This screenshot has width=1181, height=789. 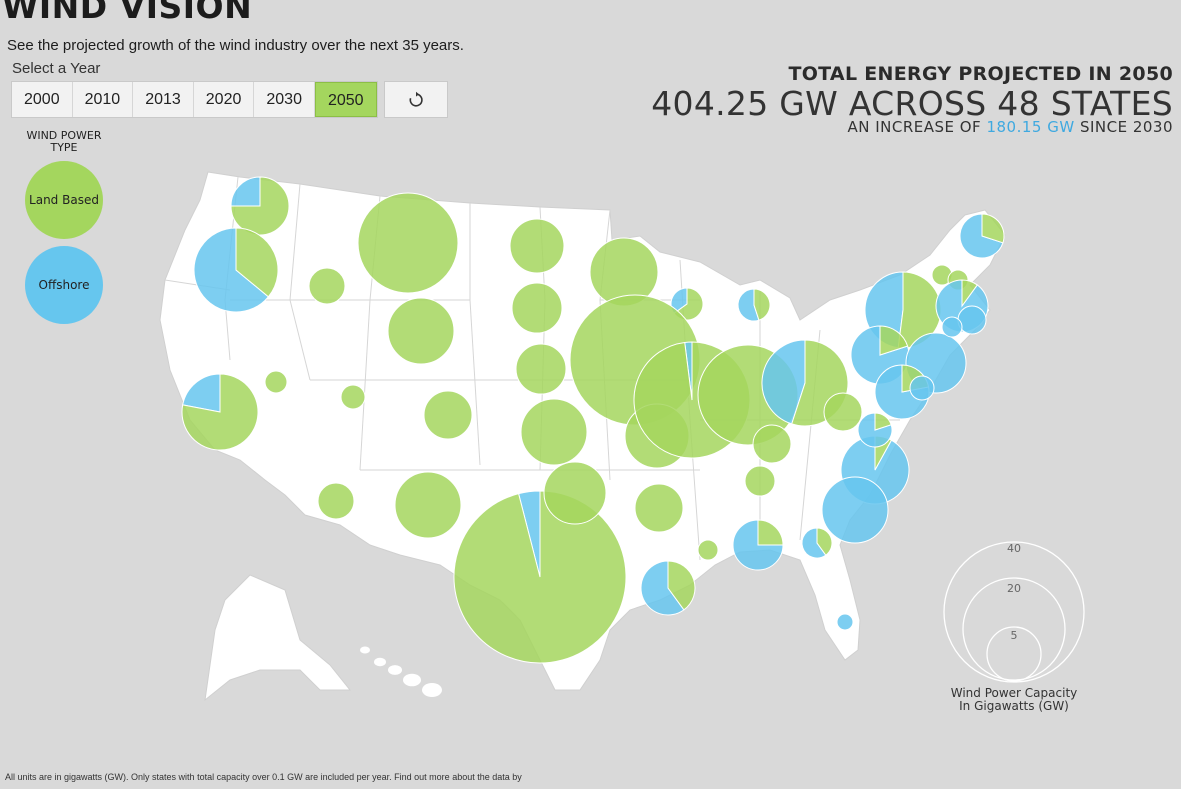 I want to click on stats-increase-prefix: AN INCREASE OF, so click(x=917, y=127).